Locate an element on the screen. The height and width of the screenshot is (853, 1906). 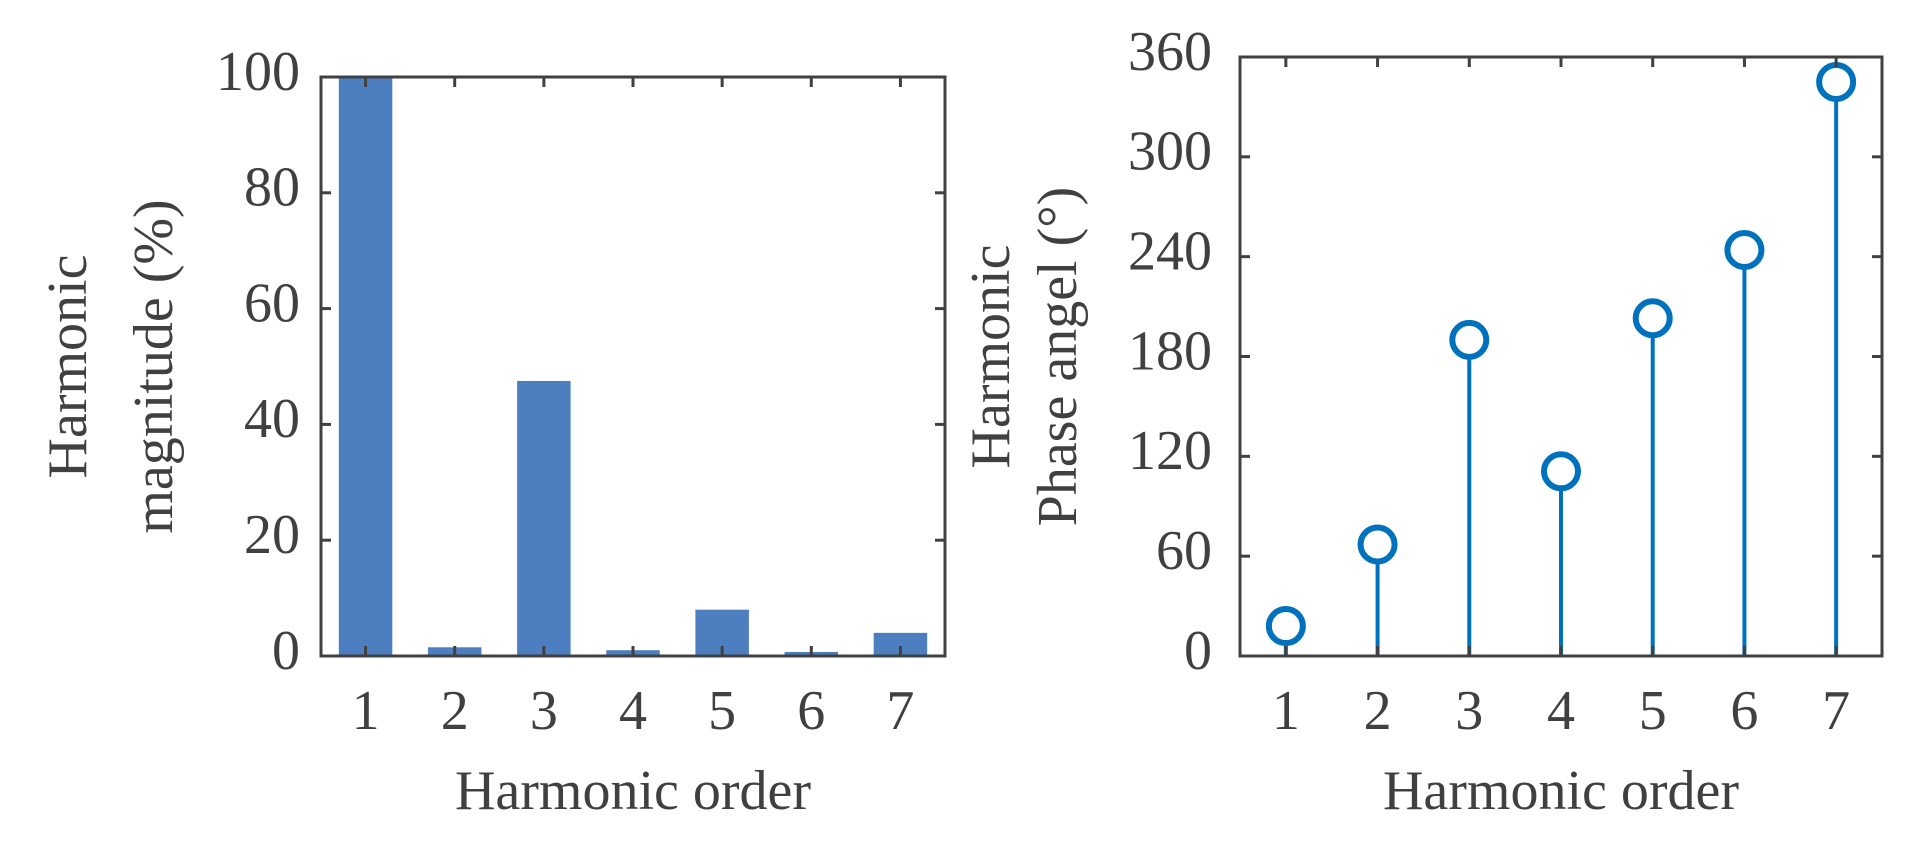
y-axis-label: magnitude (%) is located at coordinates (154, 366).